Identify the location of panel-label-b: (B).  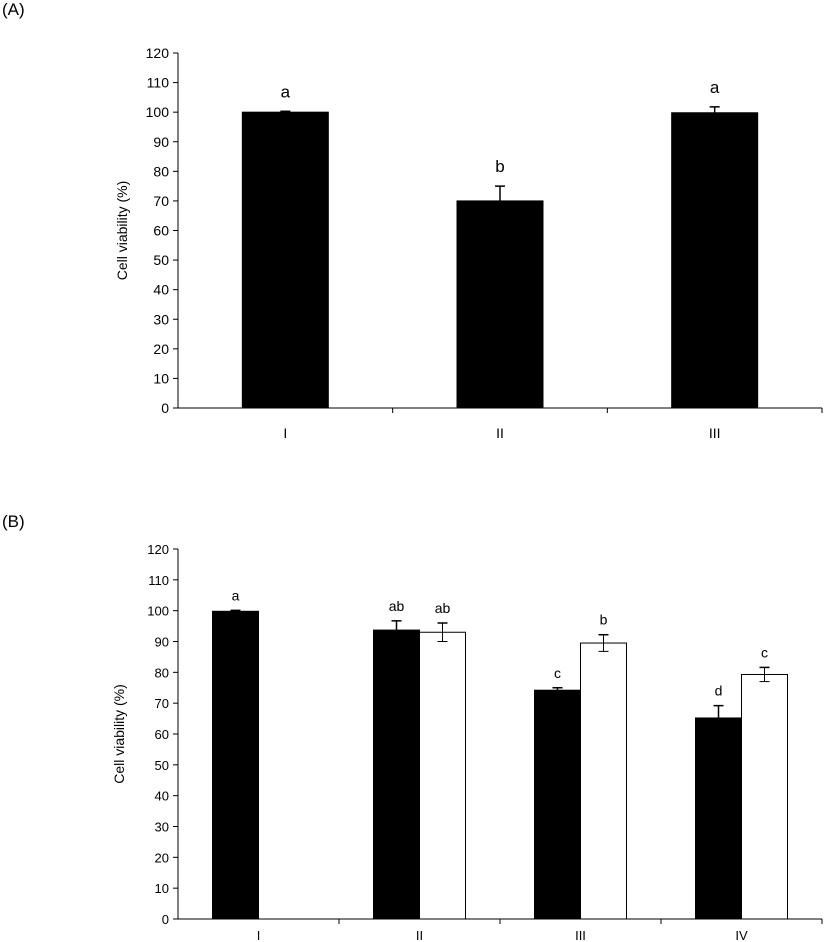
(13, 521).